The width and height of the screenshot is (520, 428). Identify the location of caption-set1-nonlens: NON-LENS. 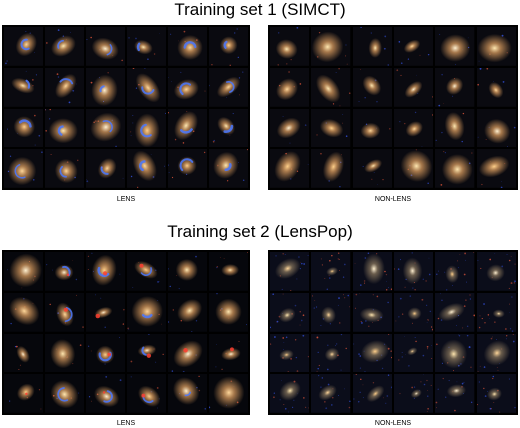
(393, 199).